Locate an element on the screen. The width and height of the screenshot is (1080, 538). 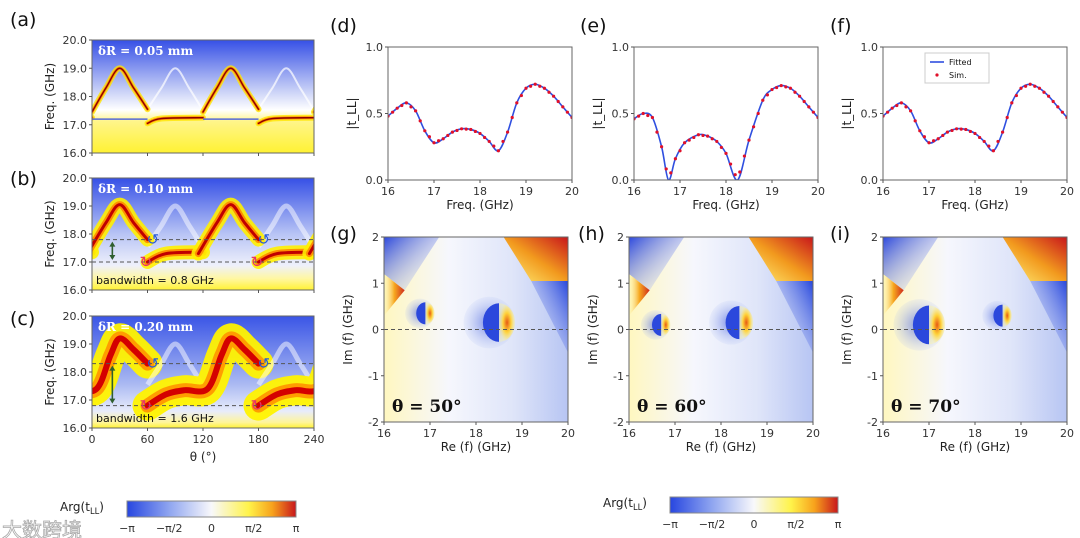
y-tick-label: 0.5 is located at coordinates (375, 114).